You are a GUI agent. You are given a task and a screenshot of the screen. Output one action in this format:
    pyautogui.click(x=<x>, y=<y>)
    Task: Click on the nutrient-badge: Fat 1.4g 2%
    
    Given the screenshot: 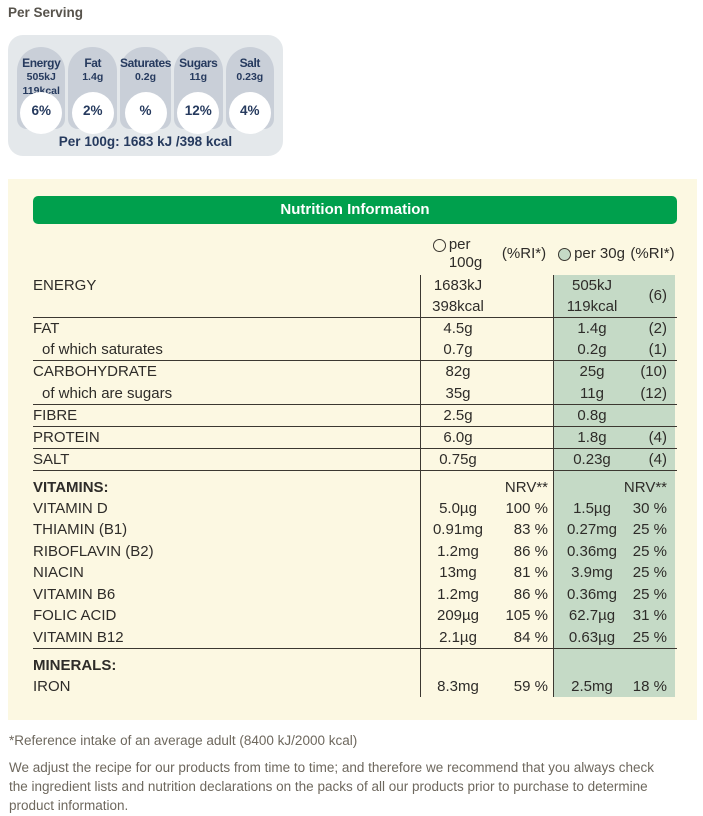 What is the action you would take?
    pyautogui.click(x=92, y=90)
    